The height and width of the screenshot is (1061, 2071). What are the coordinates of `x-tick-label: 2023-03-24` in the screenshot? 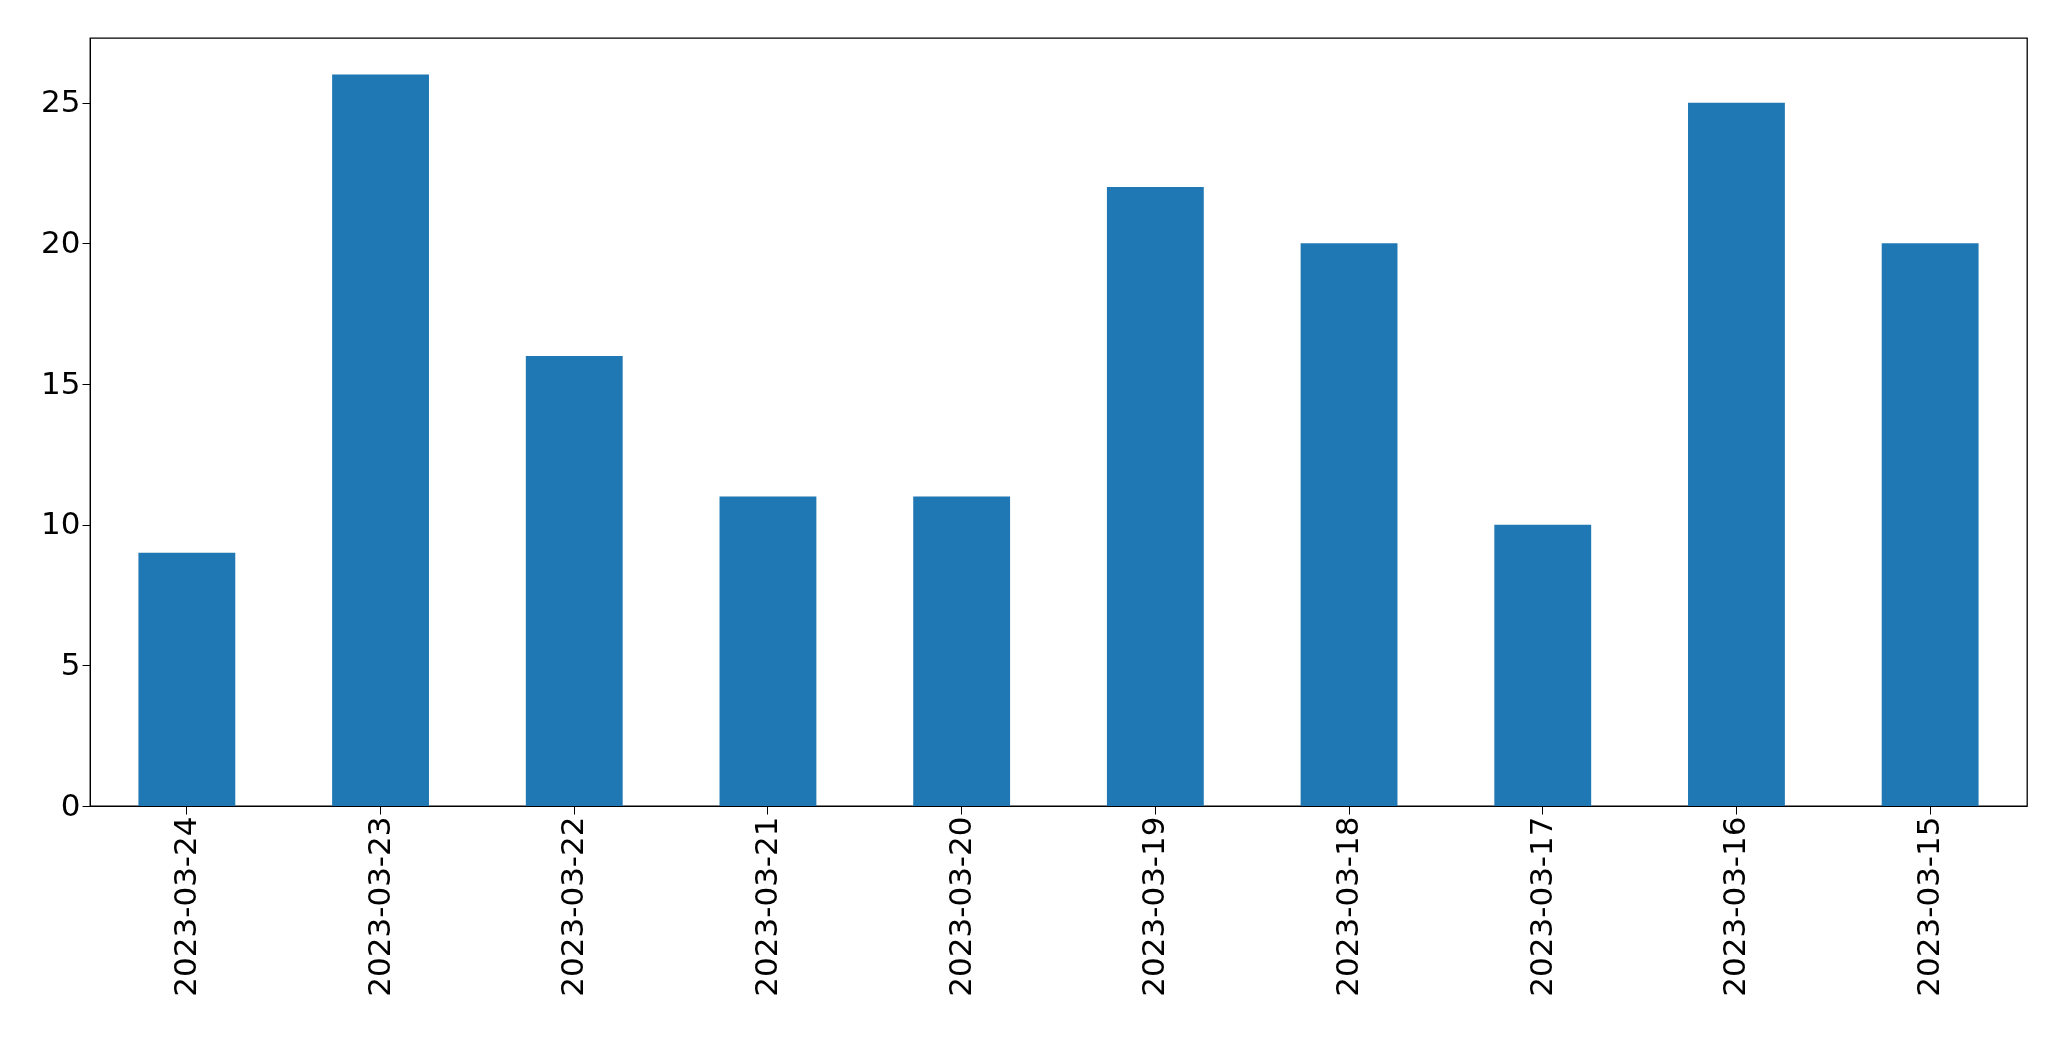 It's located at (184, 906).